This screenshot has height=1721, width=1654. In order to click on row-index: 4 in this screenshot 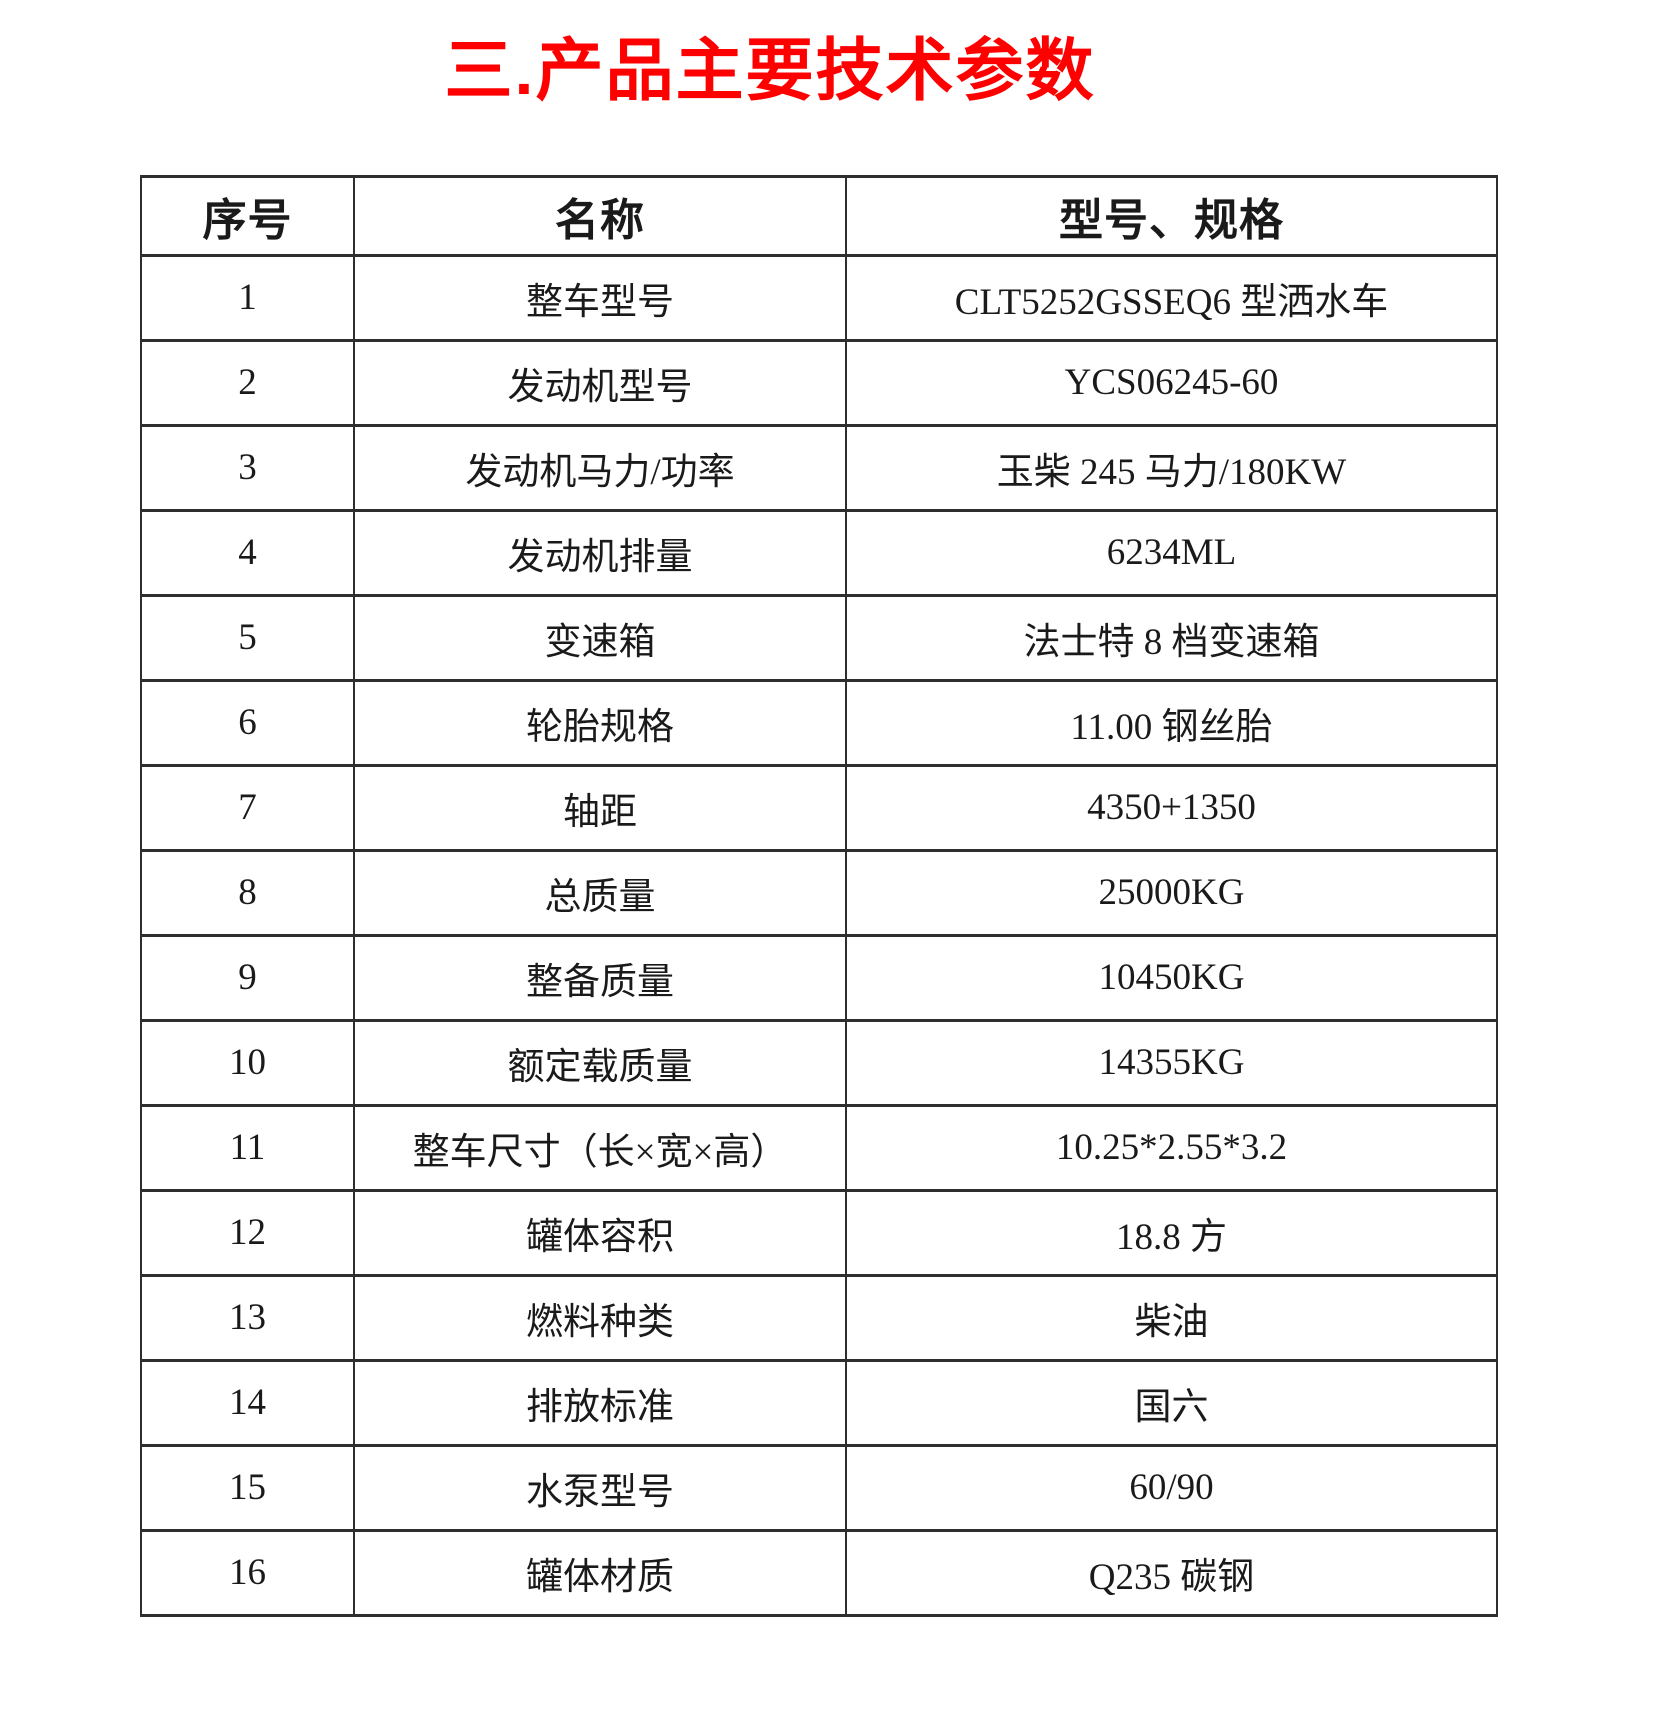, I will do `click(247, 552)`.